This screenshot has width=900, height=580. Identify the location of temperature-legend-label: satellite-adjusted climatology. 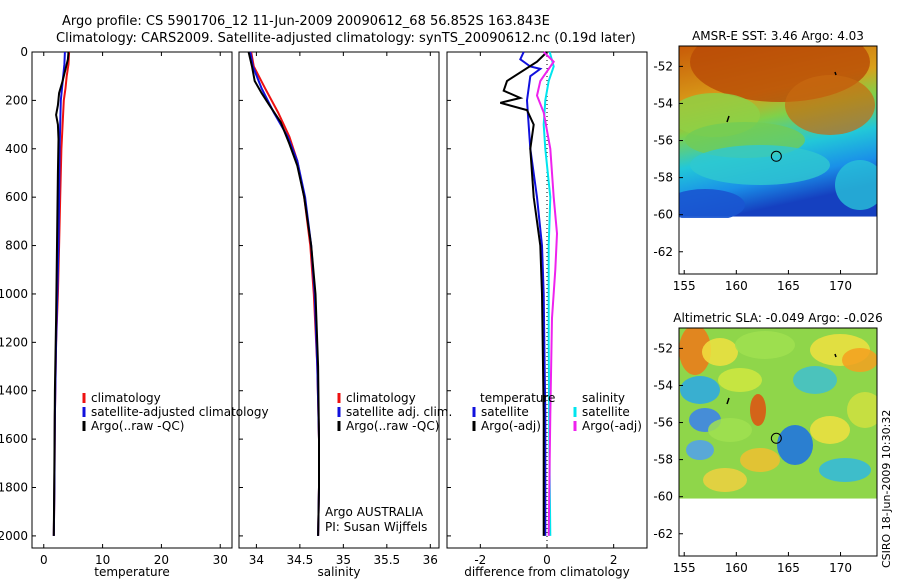
(180, 412).